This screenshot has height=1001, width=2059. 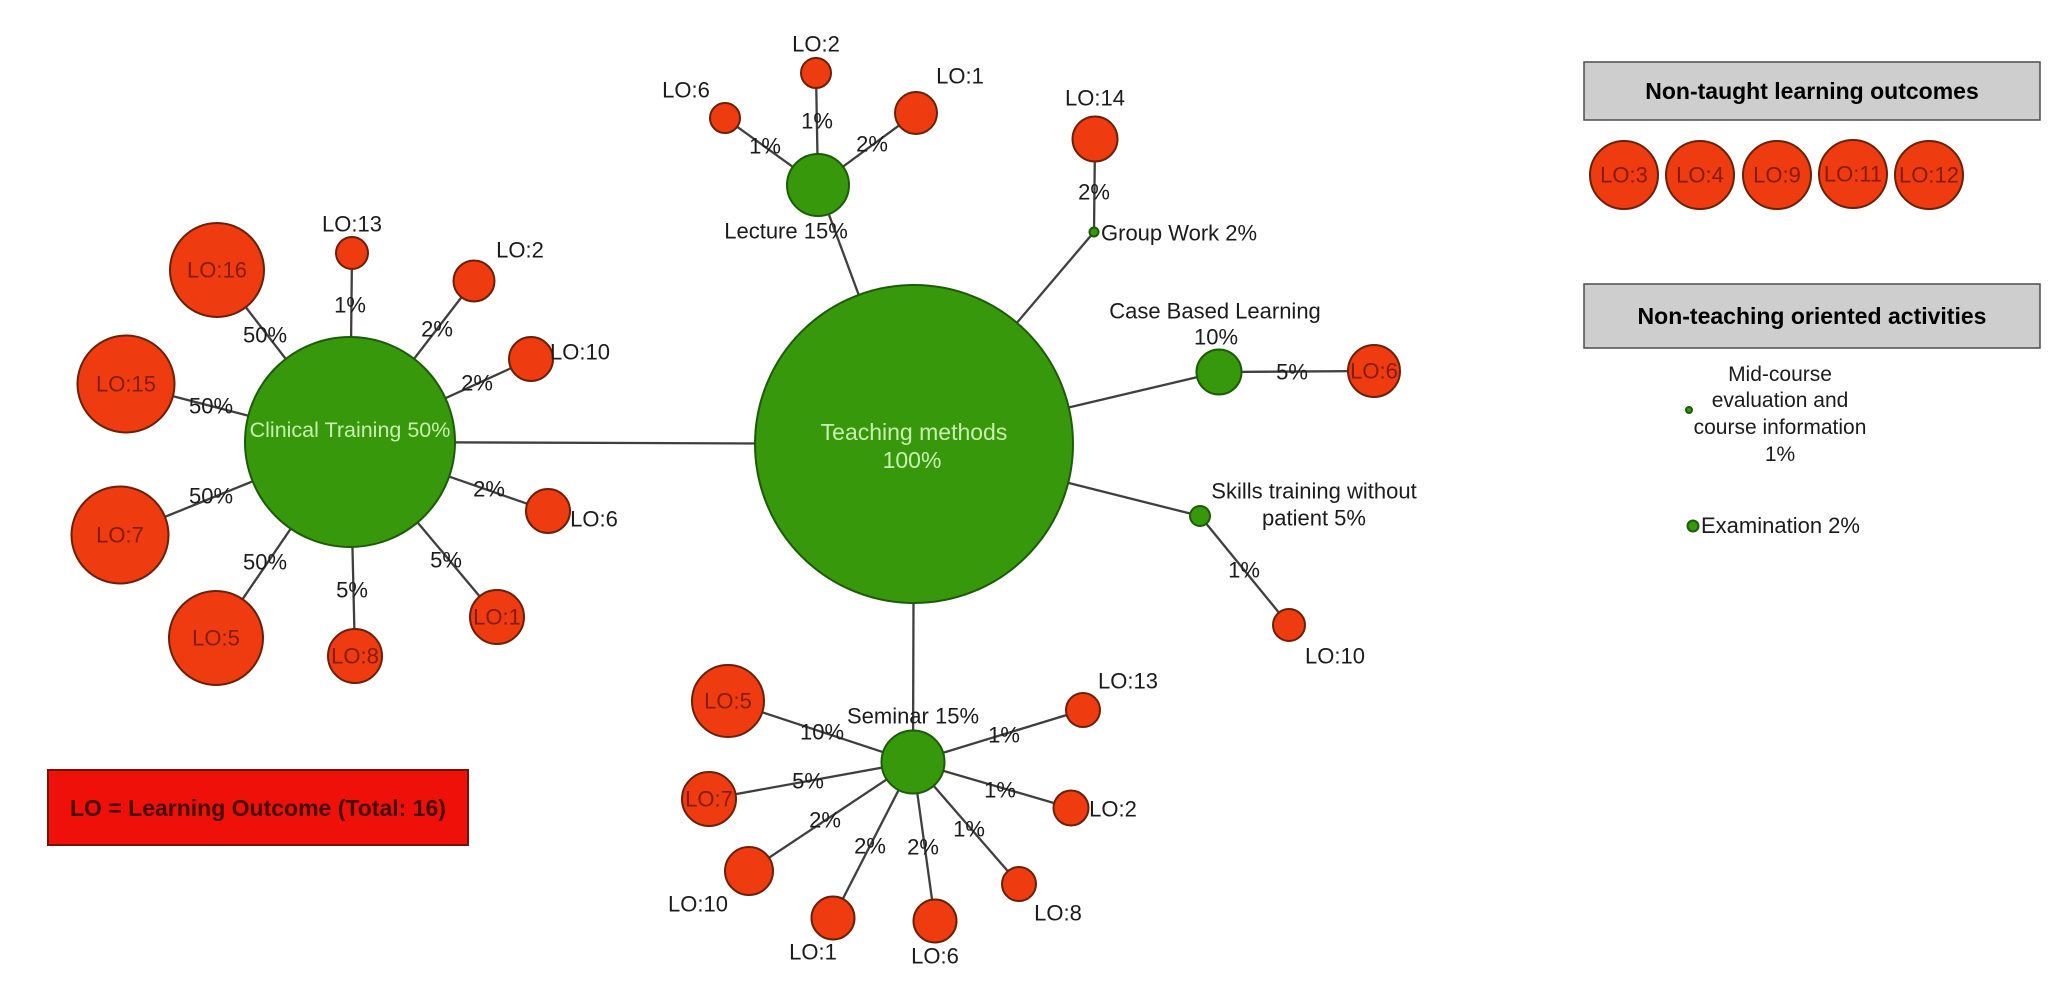 I want to click on svg-text: Teaching methods, so click(x=914, y=432).